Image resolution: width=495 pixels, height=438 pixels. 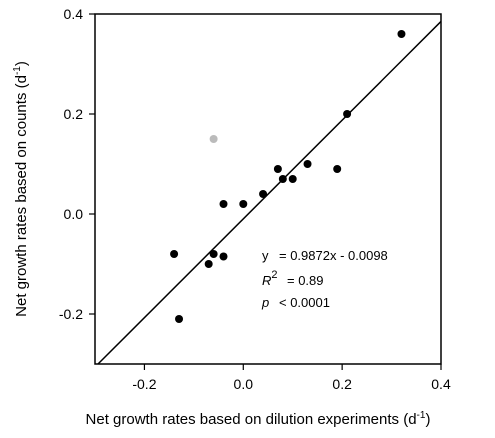 I want to click on x-tick-labels: -0.2 0.0 0.2 0.4, so click(x=291, y=384).